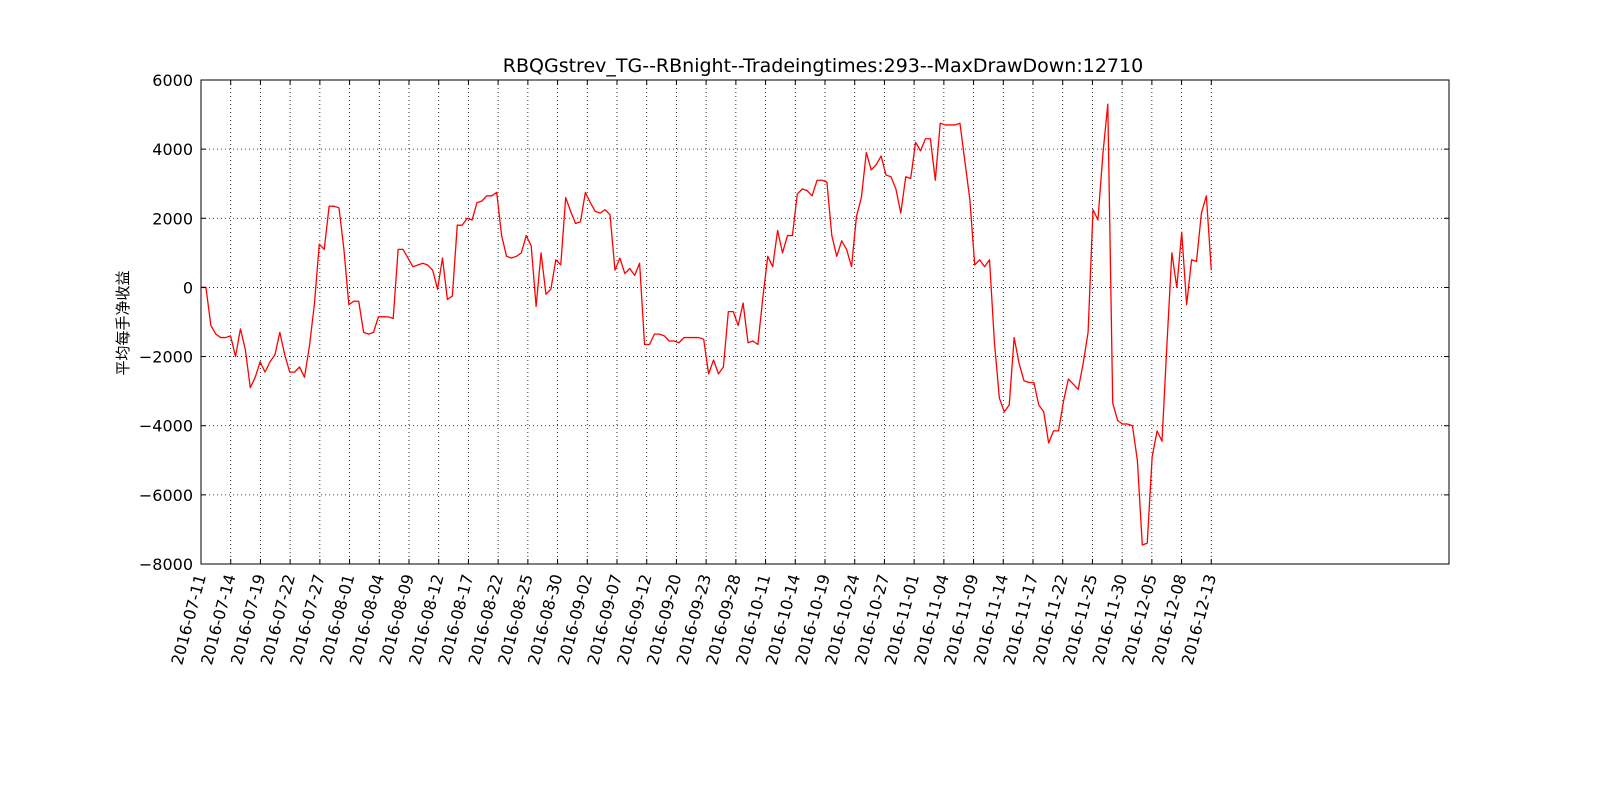  Describe the element at coordinates (123, 322) in the screenshot. I see `y-axis-label: 平均每手净收益` at that location.